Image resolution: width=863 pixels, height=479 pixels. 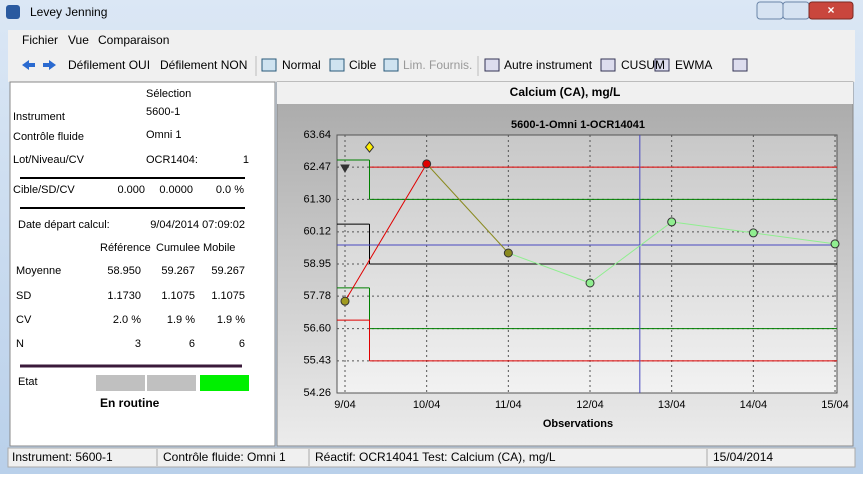 I want to click on label: CV, so click(x=24, y=320).